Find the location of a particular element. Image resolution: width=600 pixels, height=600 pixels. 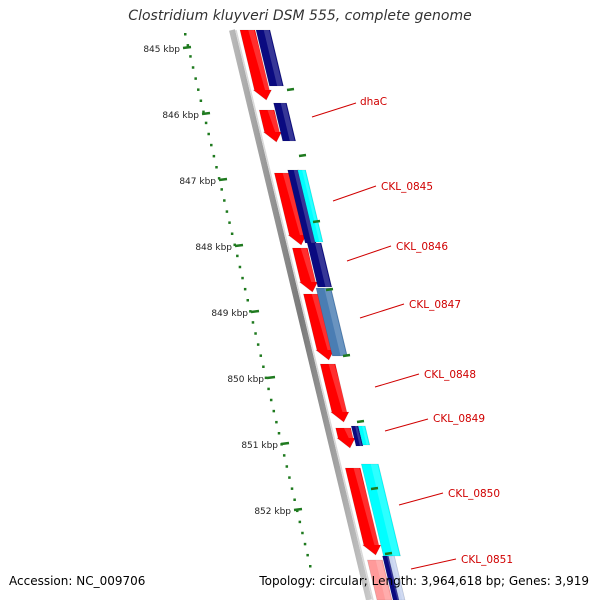

gene-label: CKL_0845 is located at coordinates (407, 187).